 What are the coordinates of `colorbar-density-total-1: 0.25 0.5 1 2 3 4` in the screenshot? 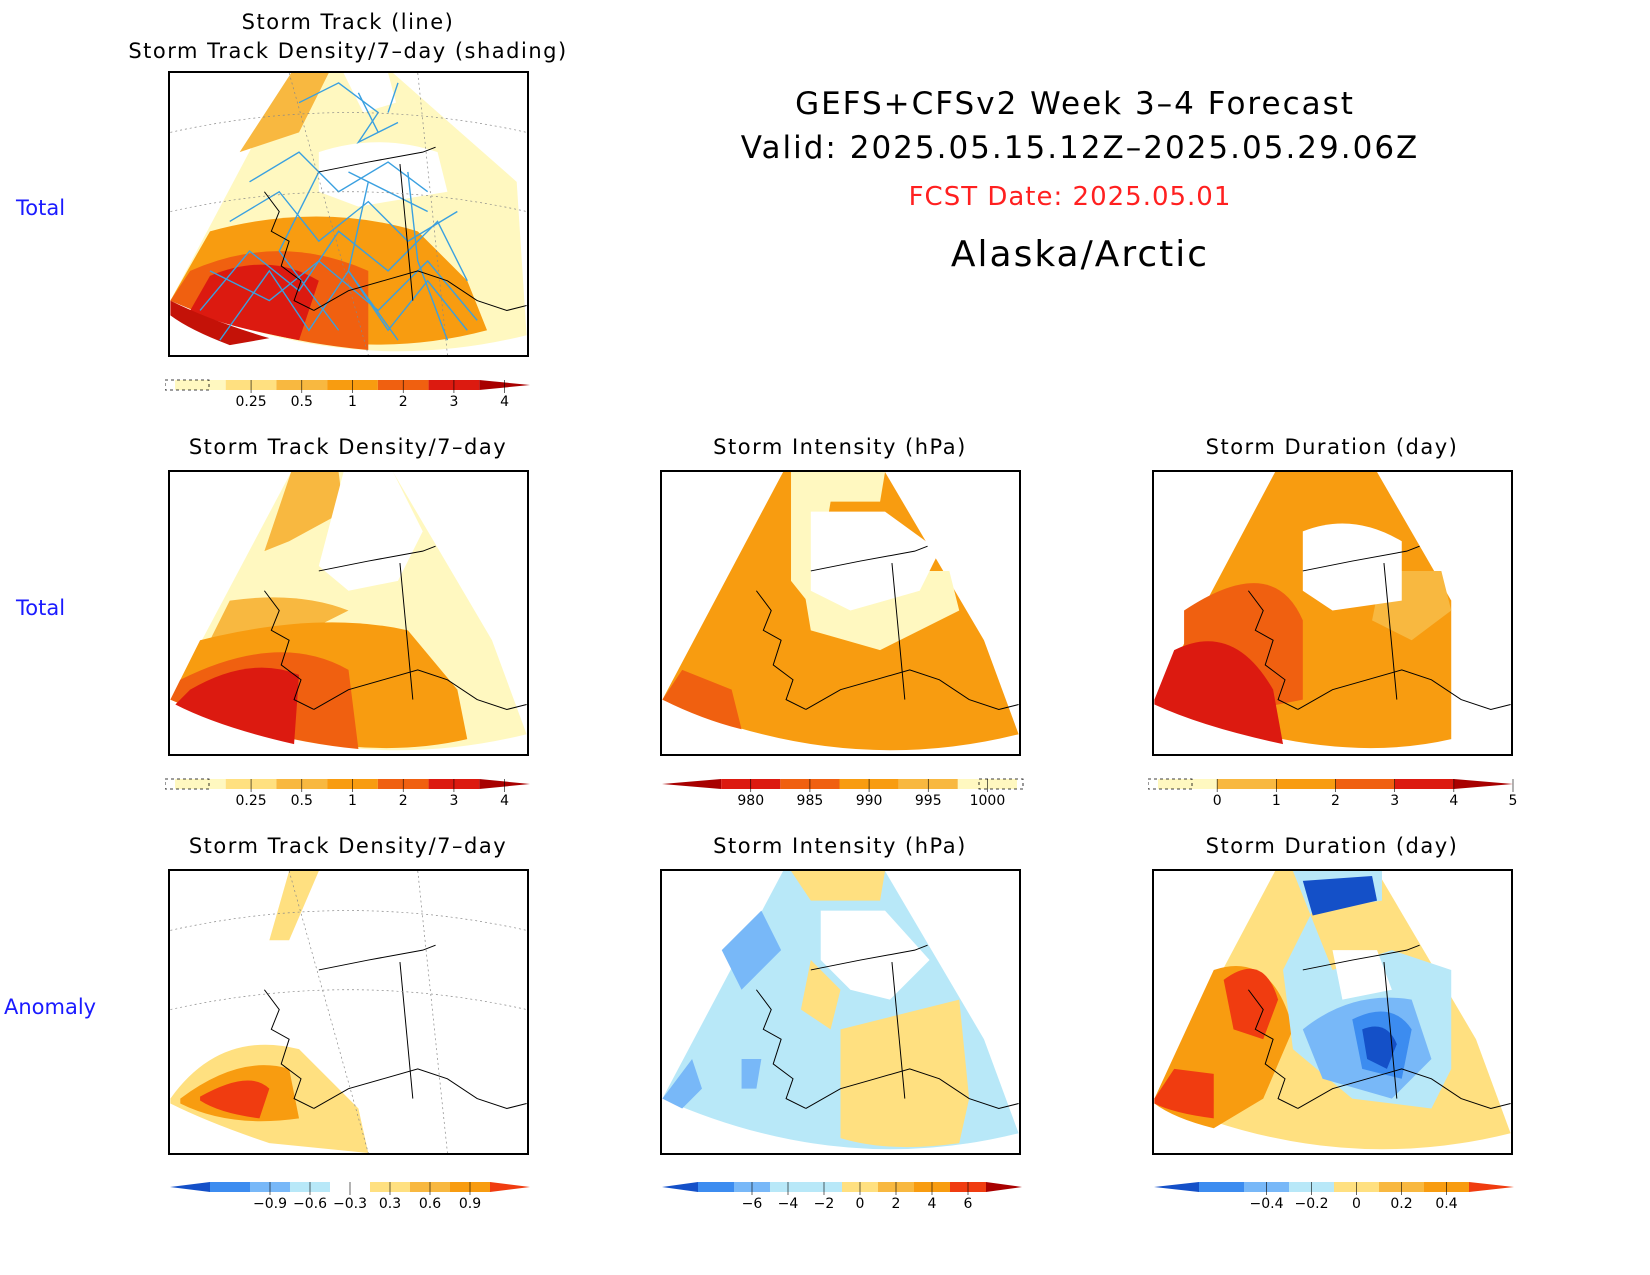 It's located at (352, 393).